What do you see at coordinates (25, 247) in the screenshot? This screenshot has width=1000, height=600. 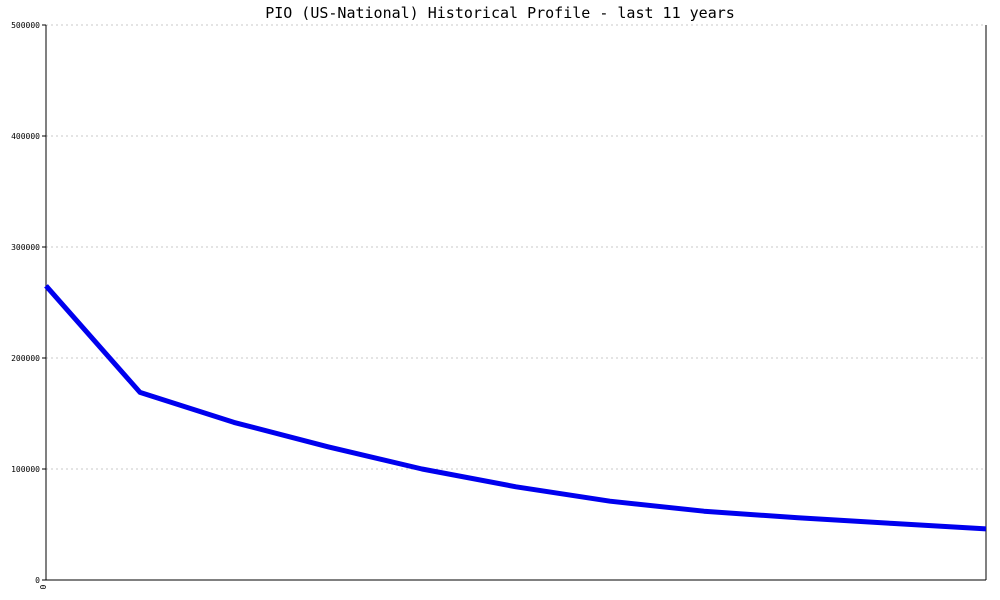 I see `y-tick-label-3: 300000` at bounding box center [25, 247].